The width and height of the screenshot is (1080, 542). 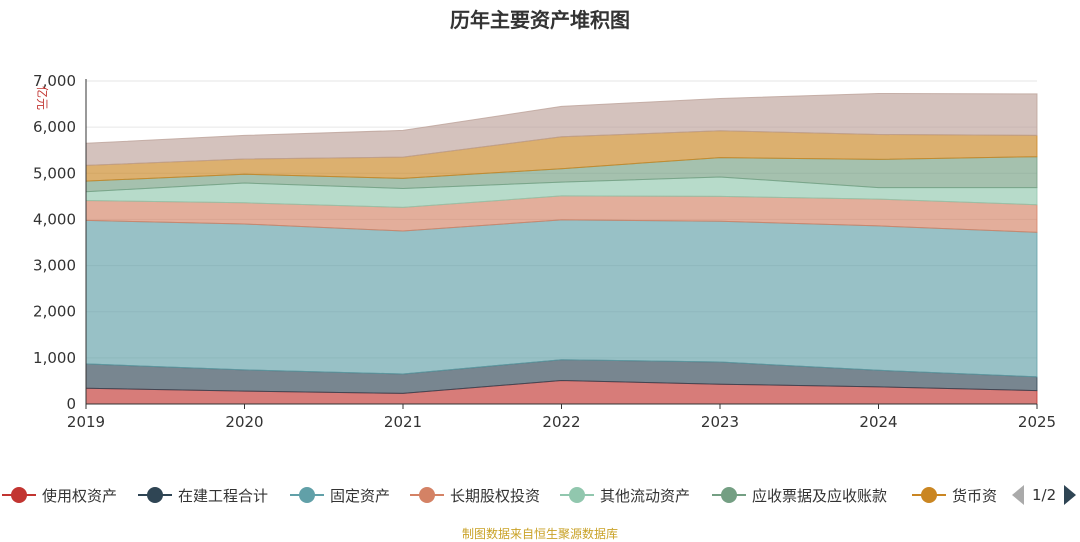 I want to click on y-tick-label: 2,000, so click(x=54, y=312).